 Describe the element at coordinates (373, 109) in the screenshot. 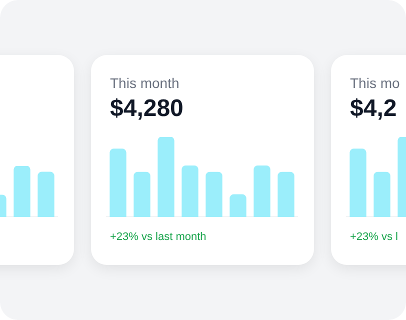

I see `chart-subtitle: $4,2` at that location.